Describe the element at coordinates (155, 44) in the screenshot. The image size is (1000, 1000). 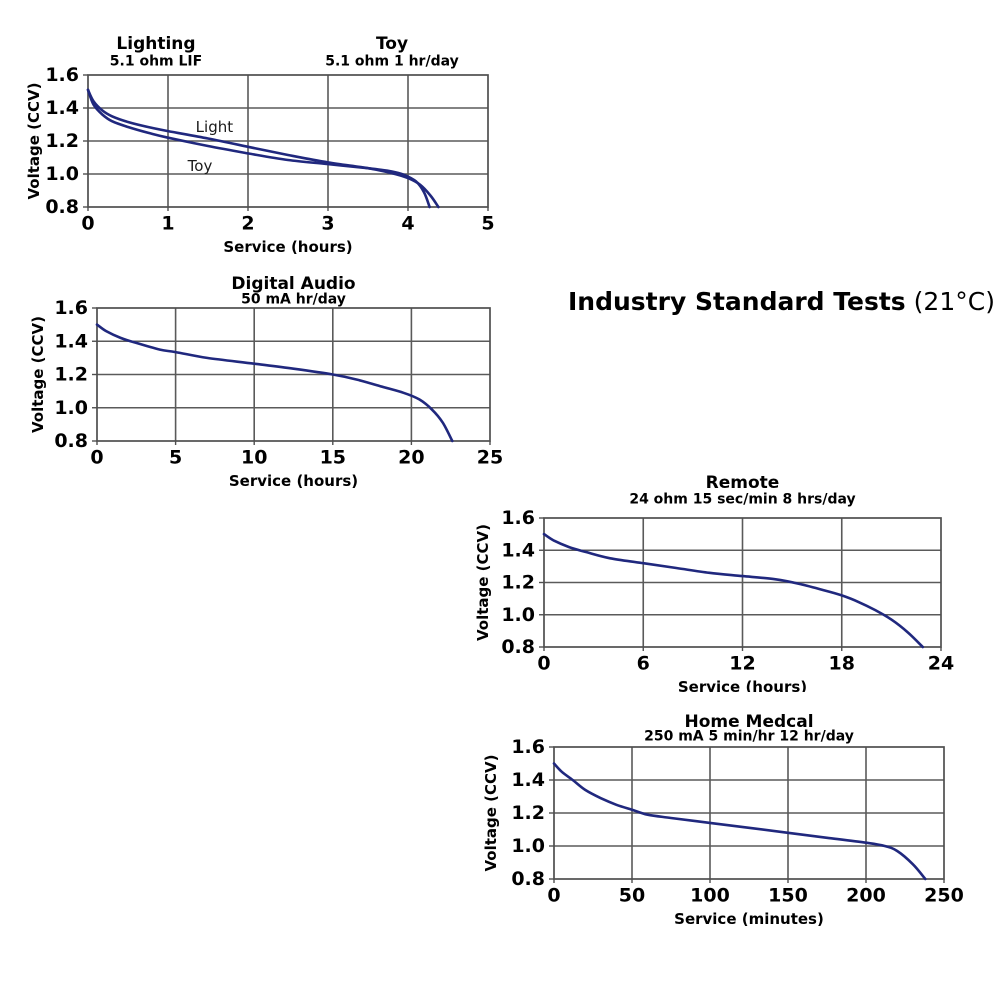
I see `chart-title: Lighting` at that location.